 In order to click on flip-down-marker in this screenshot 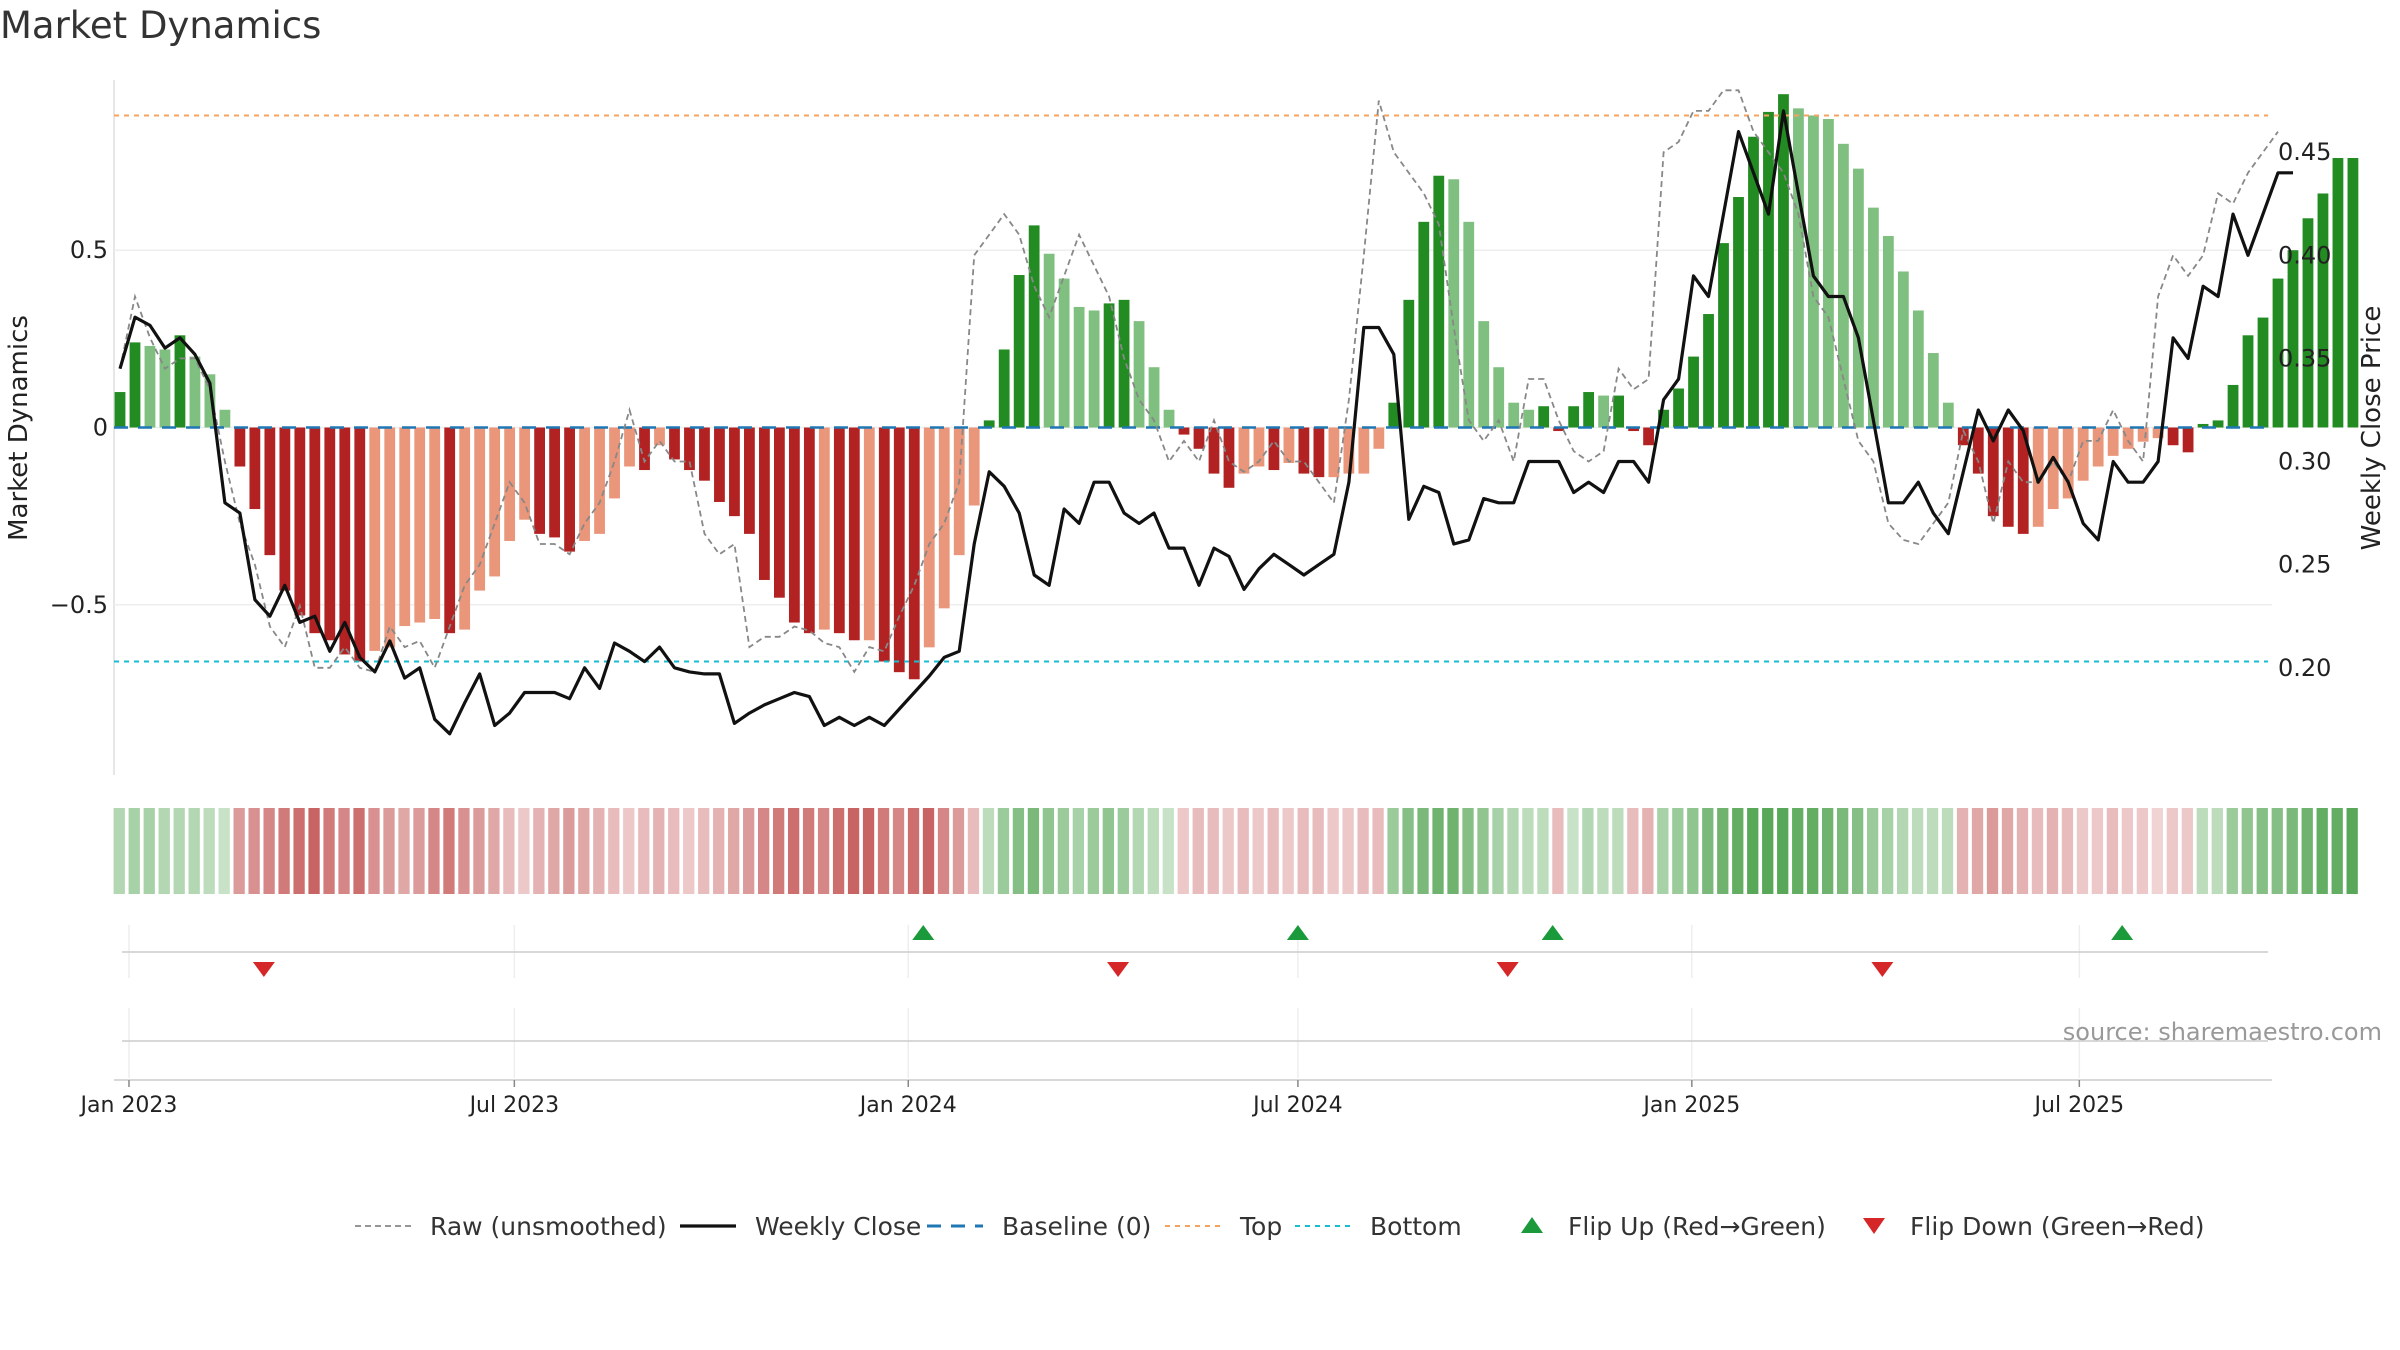, I will do `click(1507, 969)`.